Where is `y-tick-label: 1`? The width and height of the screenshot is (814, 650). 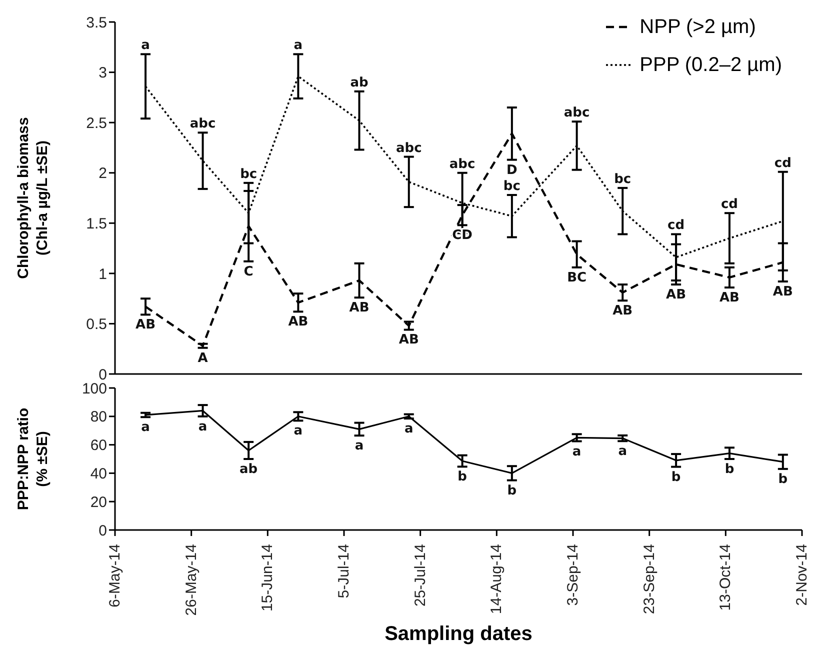 y-tick-label: 1 is located at coordinates (102, 274).